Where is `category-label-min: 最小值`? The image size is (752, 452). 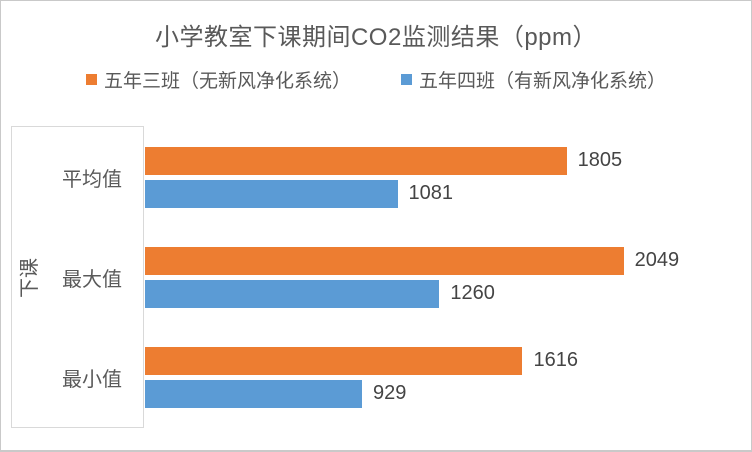
category-label-min: 最小值 is located at coordinates (92, 379).